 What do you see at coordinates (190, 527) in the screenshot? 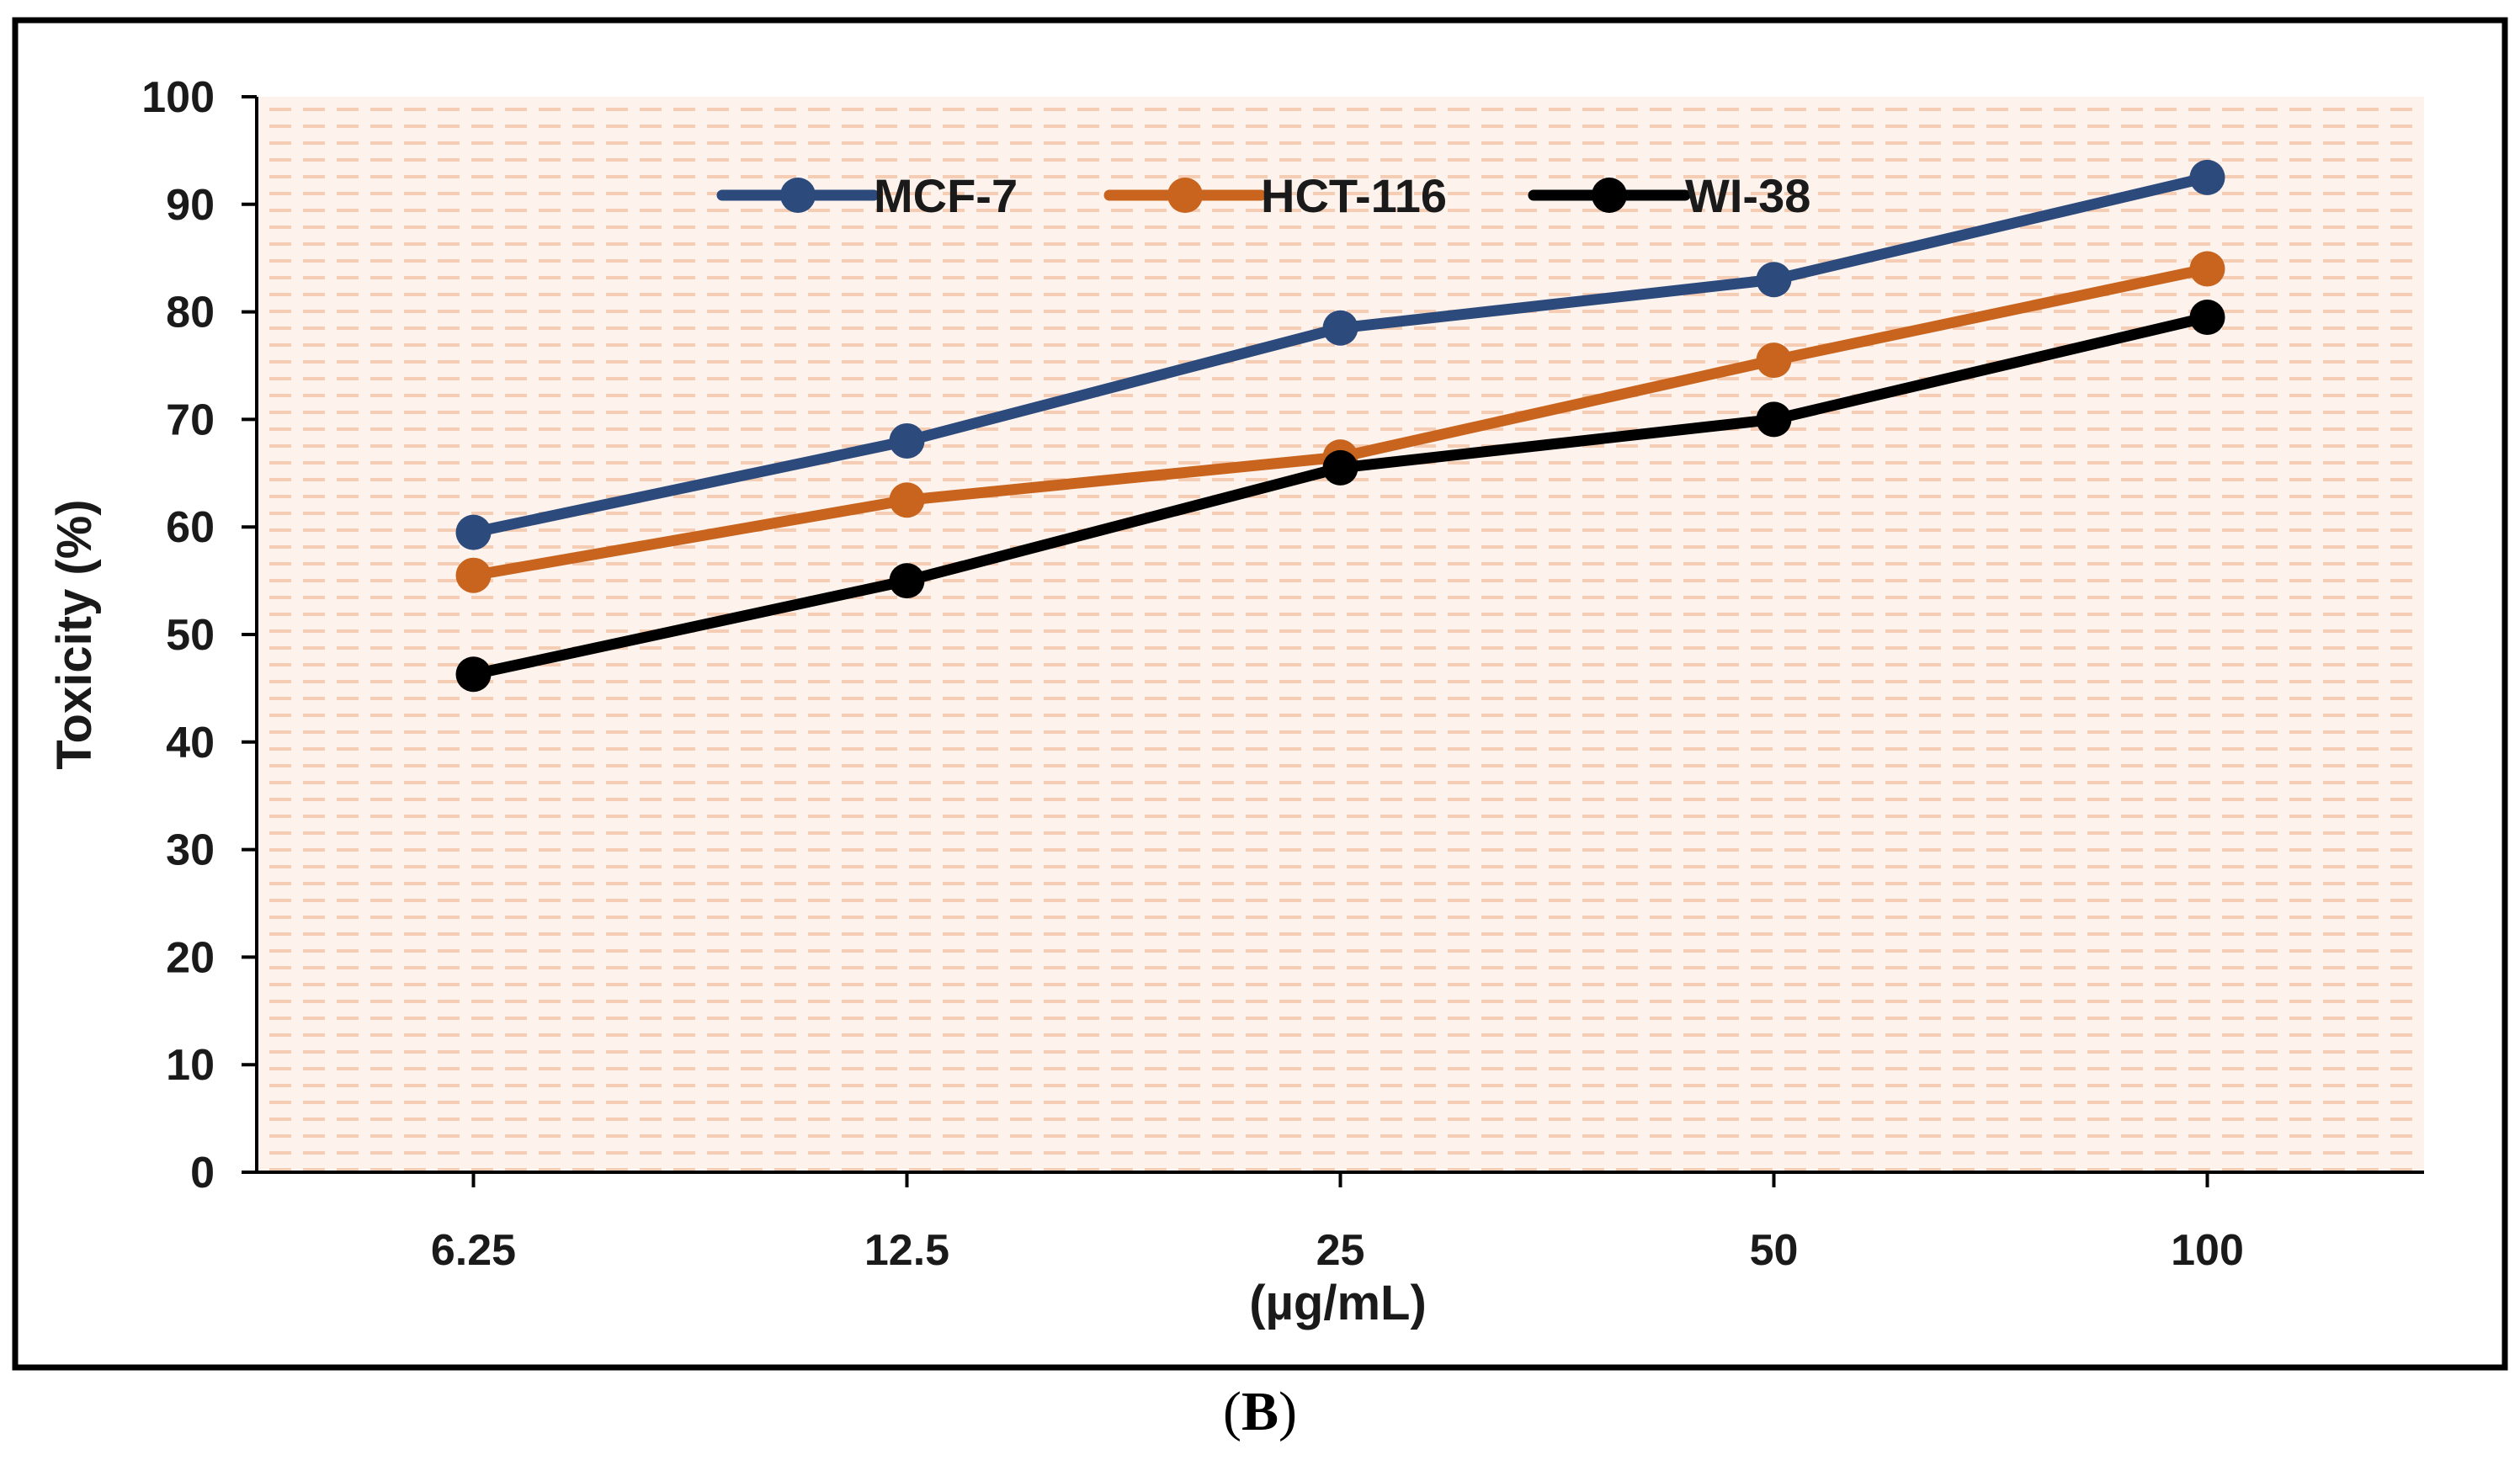
I see `y-tick-label: 60` at bounding box center [190, 527].